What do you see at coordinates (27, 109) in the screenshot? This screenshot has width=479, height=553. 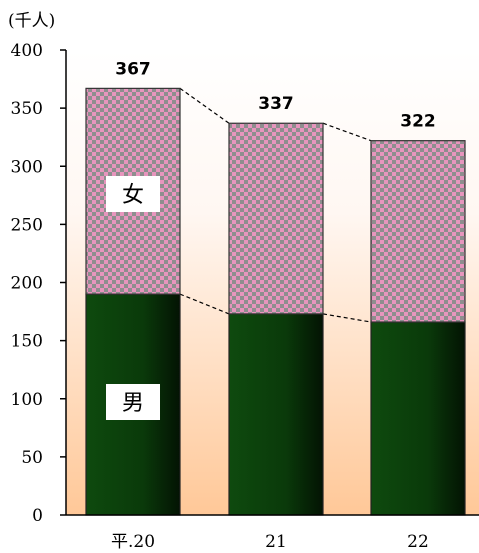 I see `y-tick-label: 350` at bounding box center [27, 109].